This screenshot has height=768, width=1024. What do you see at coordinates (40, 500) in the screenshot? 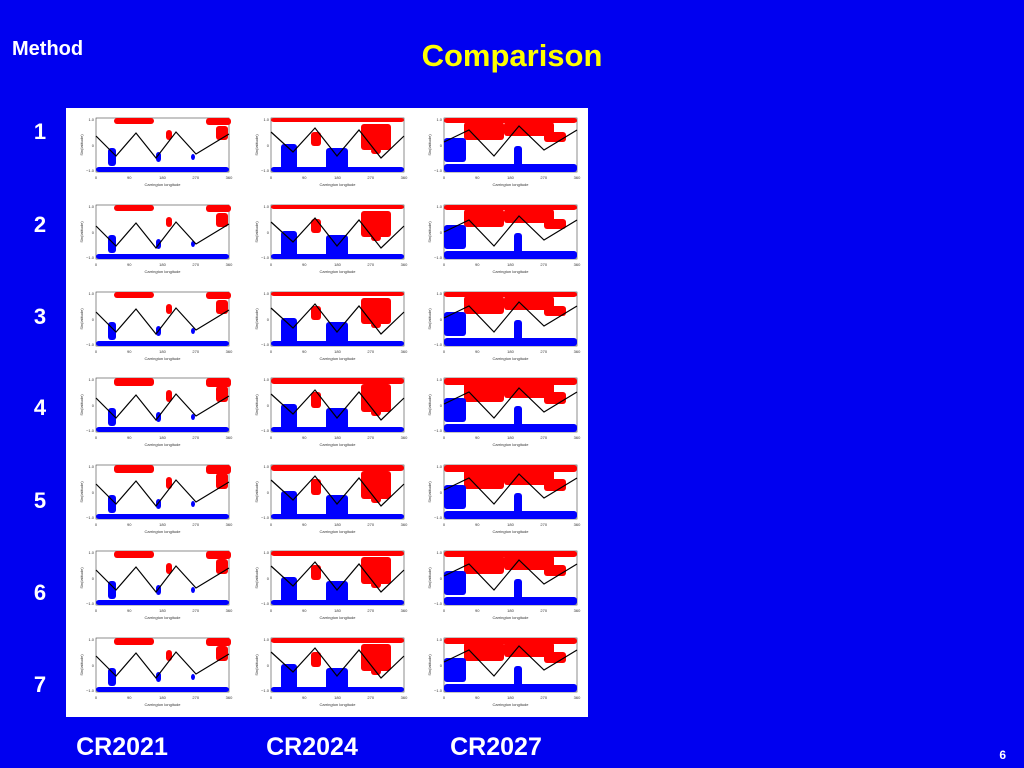
I see `row-label-5: 5` at bounding box center [40, 500].